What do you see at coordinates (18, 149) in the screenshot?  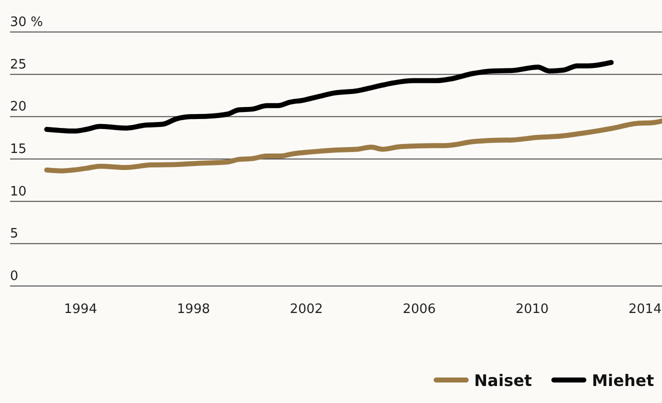 I see `y-tick-label: 15` at bounding box center [18, 149].